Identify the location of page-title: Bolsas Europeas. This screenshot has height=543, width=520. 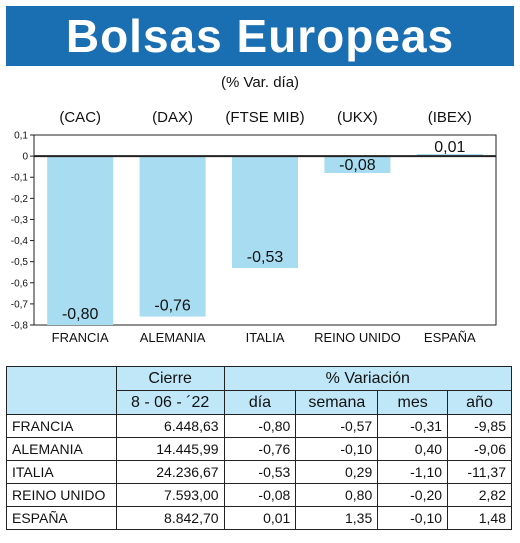
(260, 36).